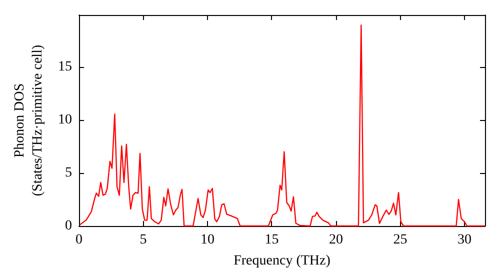 This screenshot has width=500, height=280. I want to click on x-tick-label: 10, so click(207, 240).